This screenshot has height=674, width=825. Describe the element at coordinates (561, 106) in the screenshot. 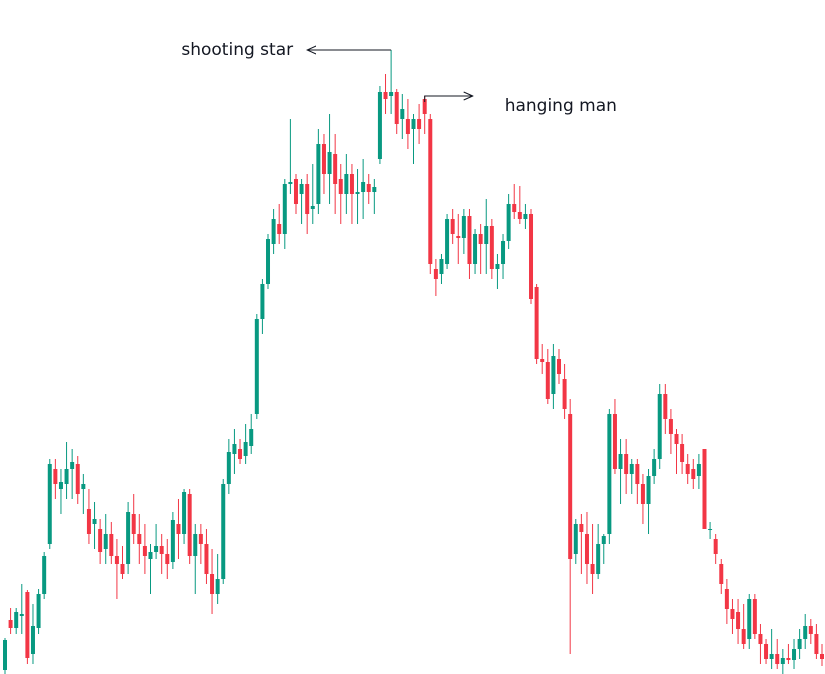

I see `annotation: hanging man` at that location.